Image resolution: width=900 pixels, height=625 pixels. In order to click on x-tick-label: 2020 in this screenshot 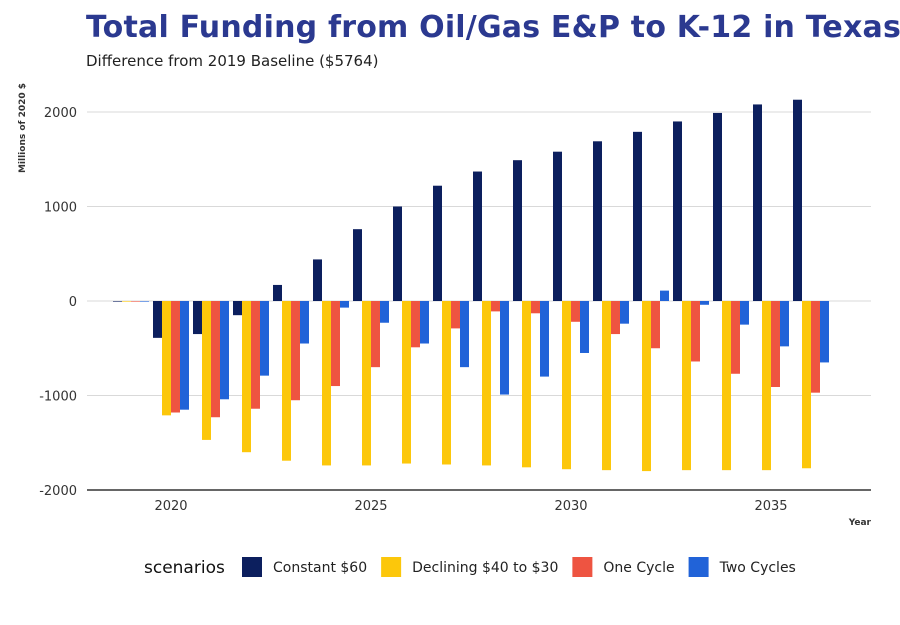, I will do `click(170, 506)`.